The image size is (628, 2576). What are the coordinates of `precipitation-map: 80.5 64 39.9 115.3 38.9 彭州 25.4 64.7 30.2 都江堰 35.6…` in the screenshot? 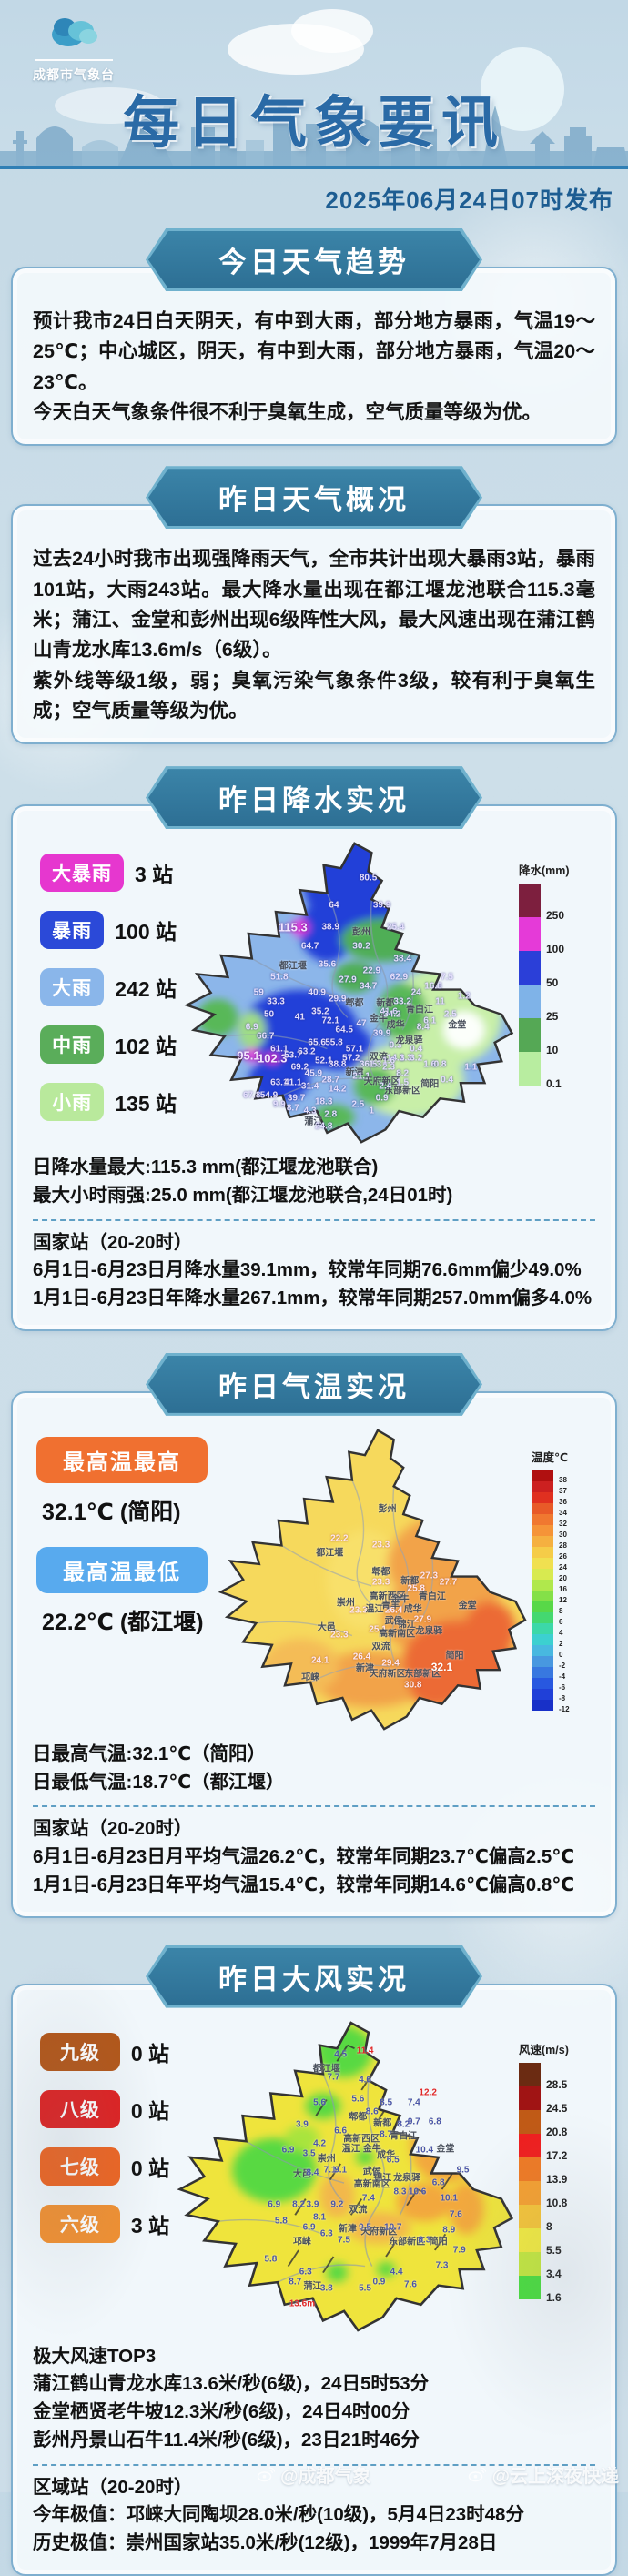 It's located at (348, 992).